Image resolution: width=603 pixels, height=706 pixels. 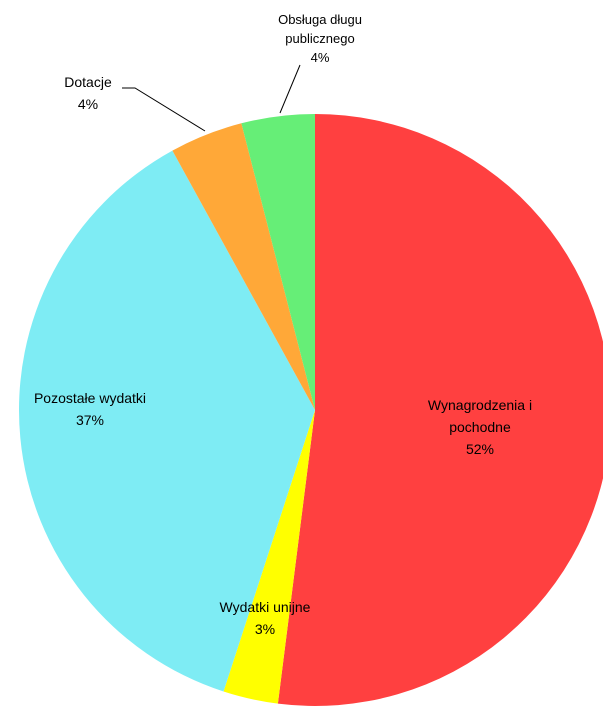 I want to click on slice-label: Wynagrodzenia i pochodne 52%, so click(x=480, y=427).